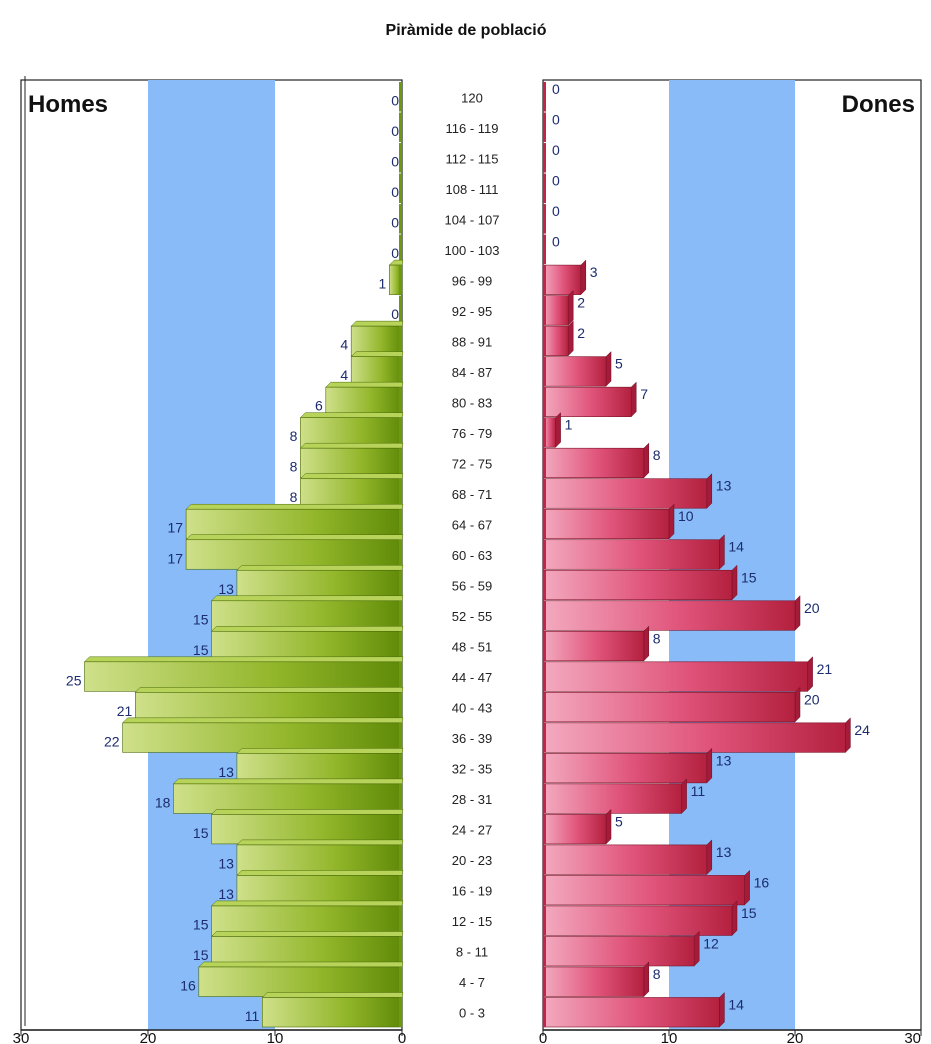 The width and height of the screenshot is (931, 1044). I want to click on age-group-label: 16 - 19, so click(472, 891).